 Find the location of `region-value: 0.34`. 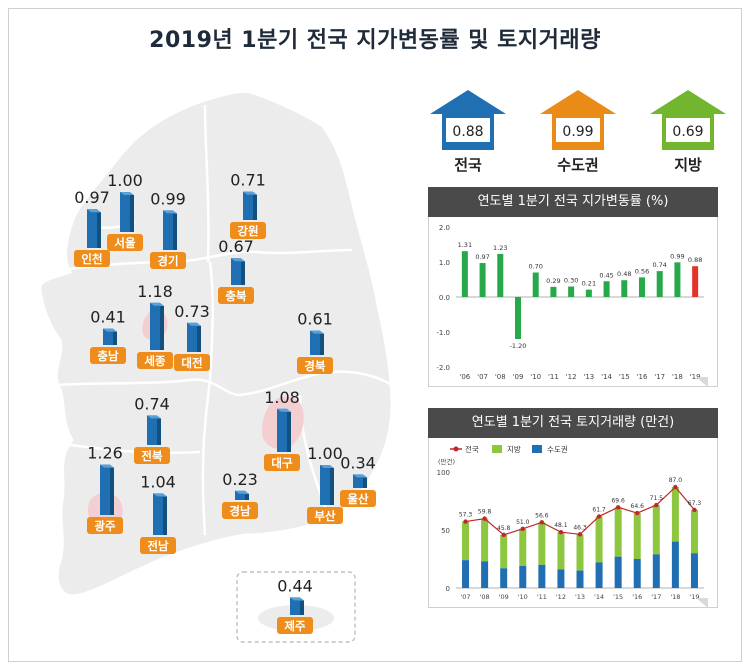

region-value: 0.34 is located at coordinates (358, 462).